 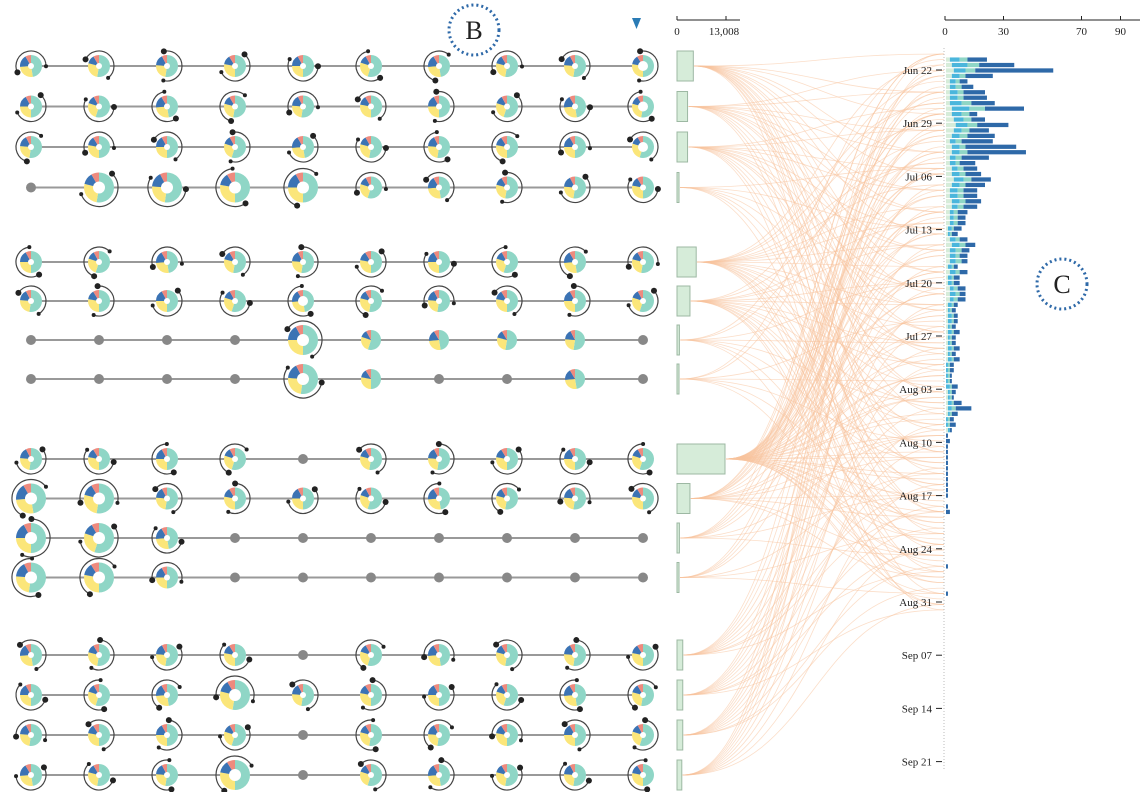 What do you see at coordinates (918, 124) in the screenshot?
I see `time-axis-label: Jun 29` at bounding box center [918, 124].